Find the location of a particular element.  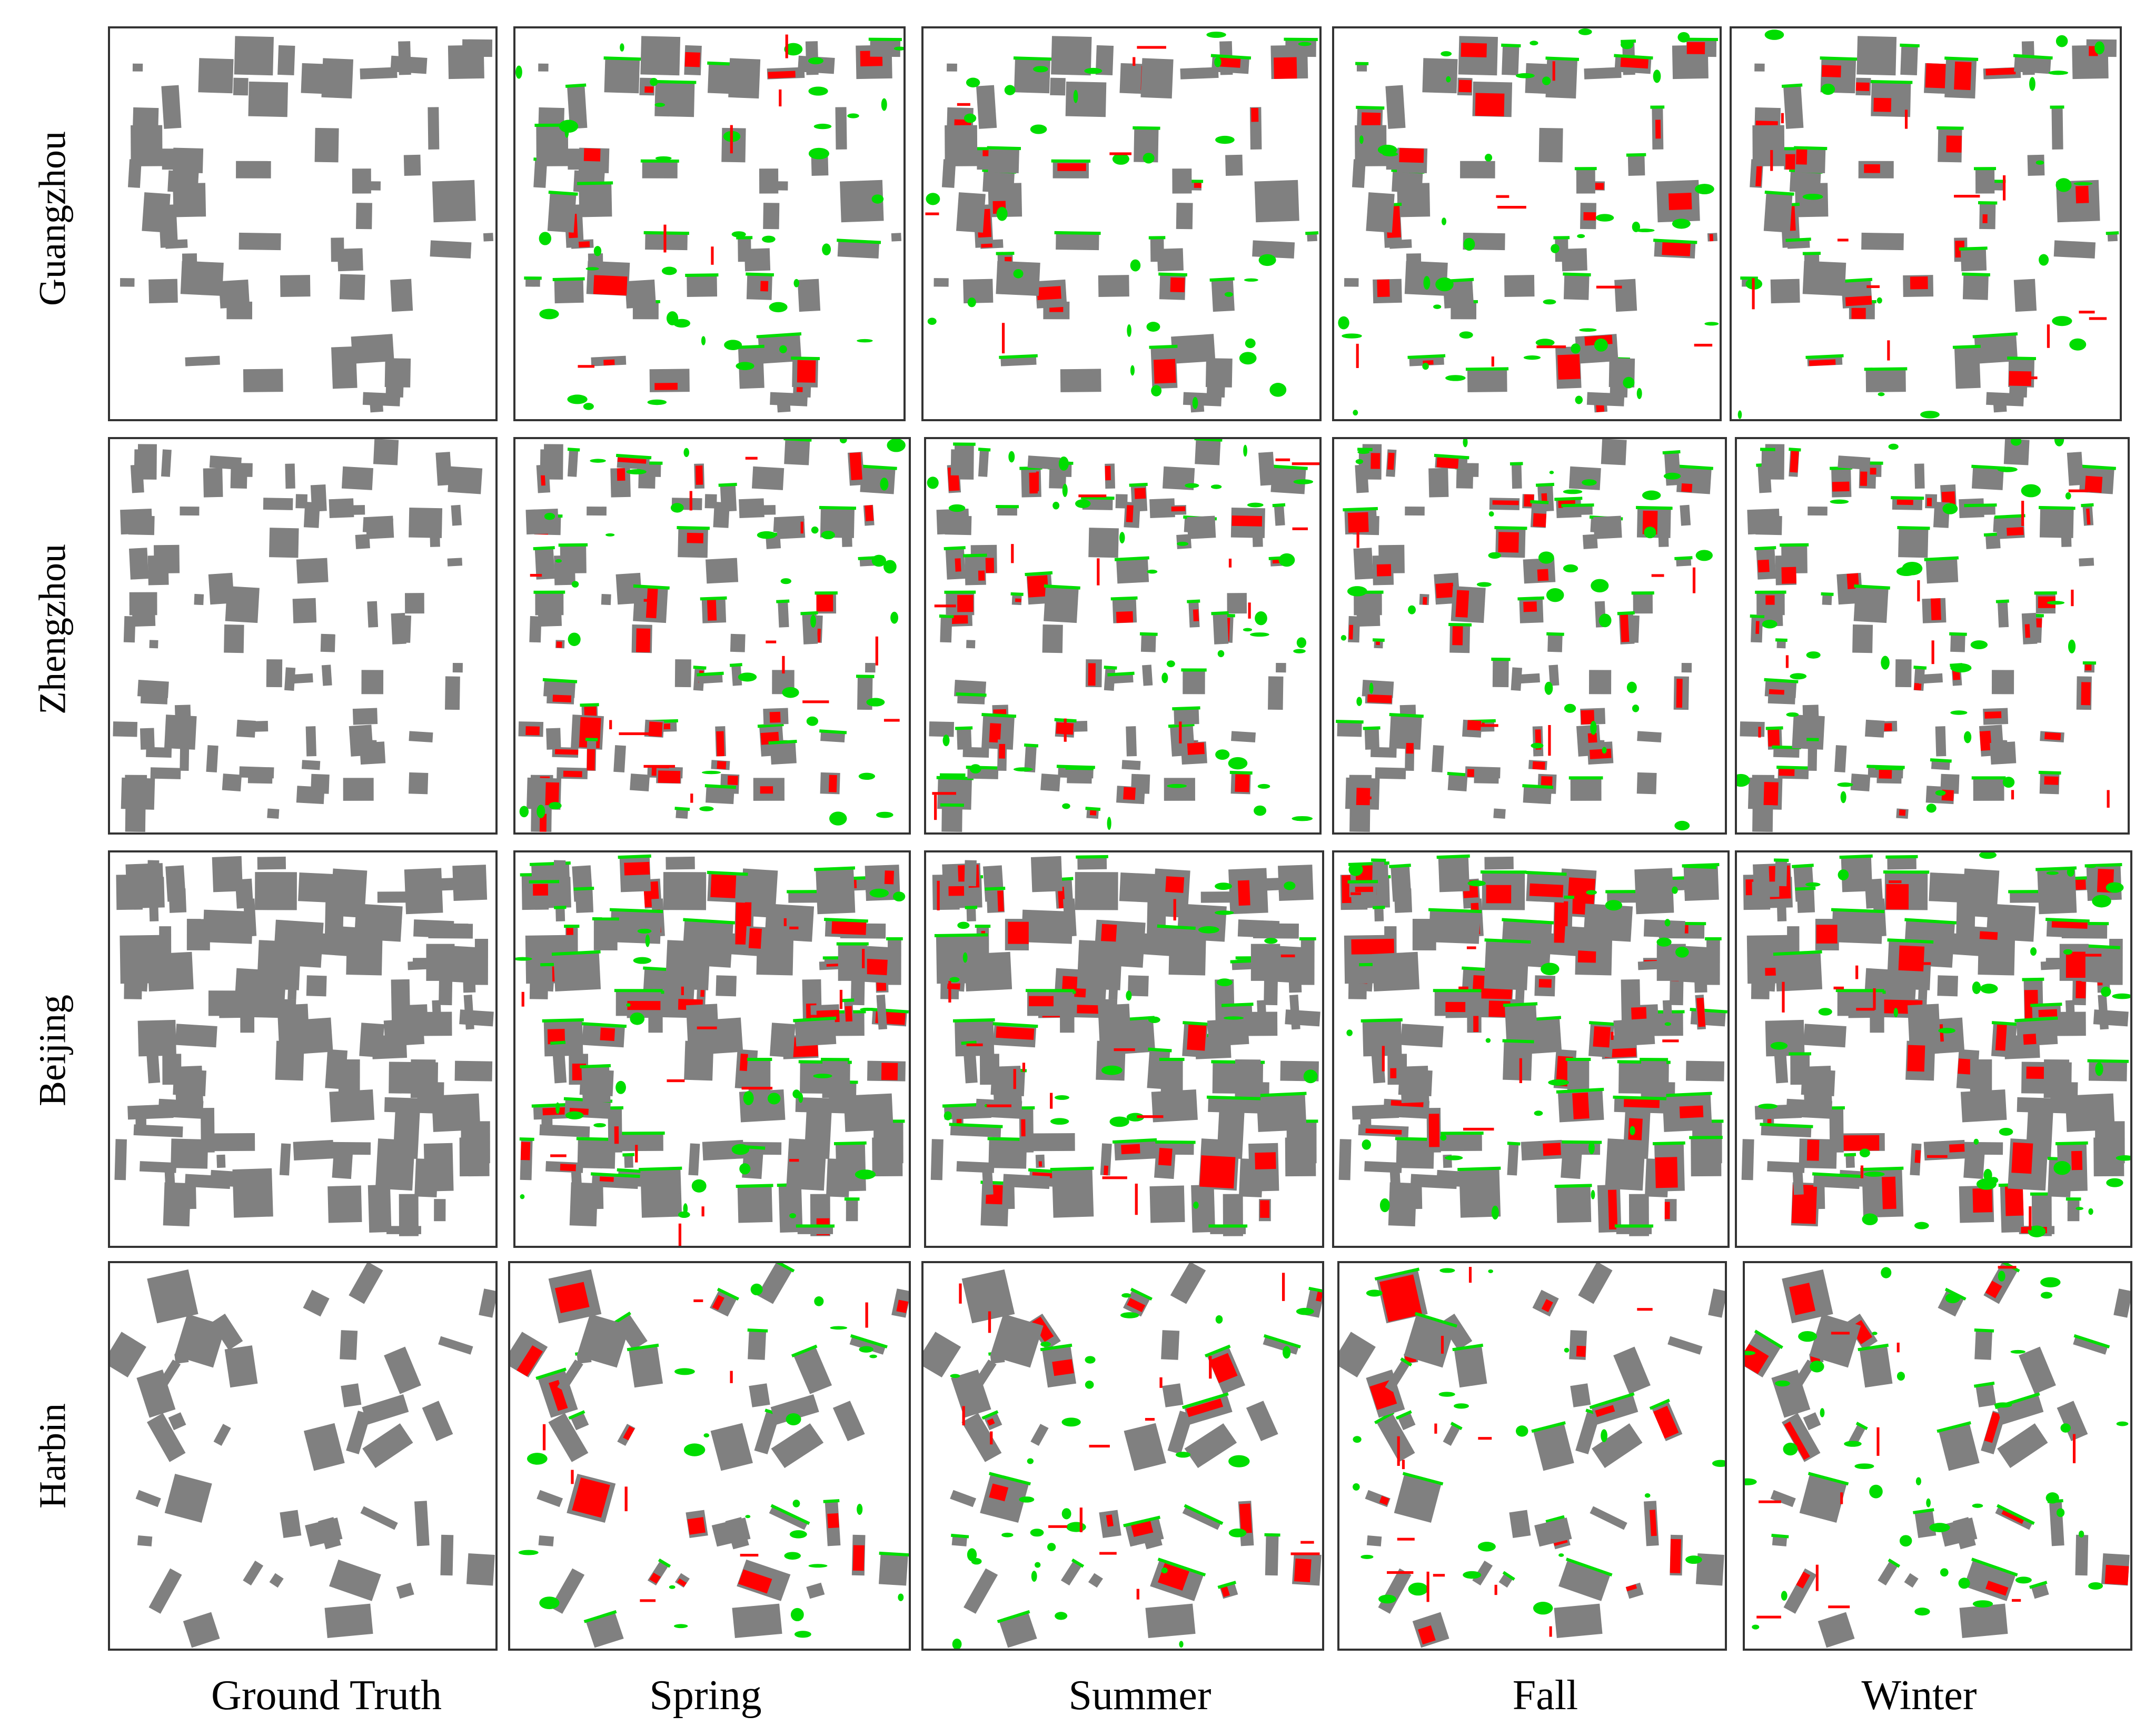

row-label-beijing: Beijing is located at coordinates (53, 1050).